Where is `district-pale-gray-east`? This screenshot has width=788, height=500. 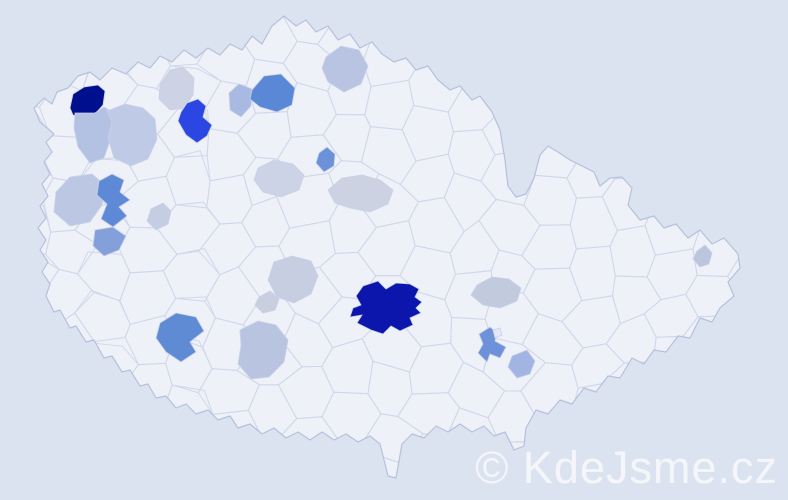 district-pale-gray-east is located at coordinates (496, 292).